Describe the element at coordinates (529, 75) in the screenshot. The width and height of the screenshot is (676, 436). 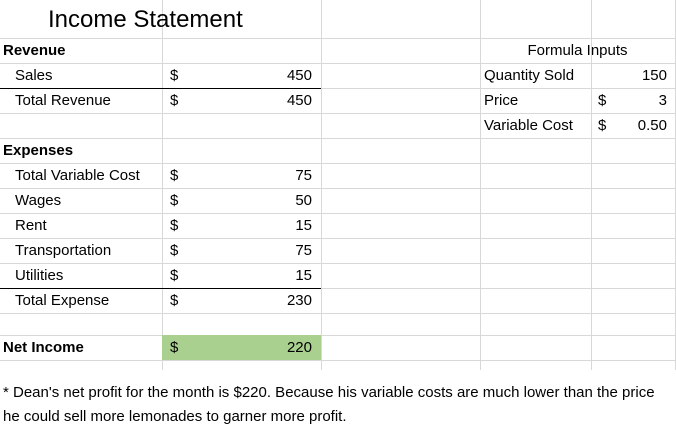
I see `quantity-sold-label: Quantity Sold` at that location.